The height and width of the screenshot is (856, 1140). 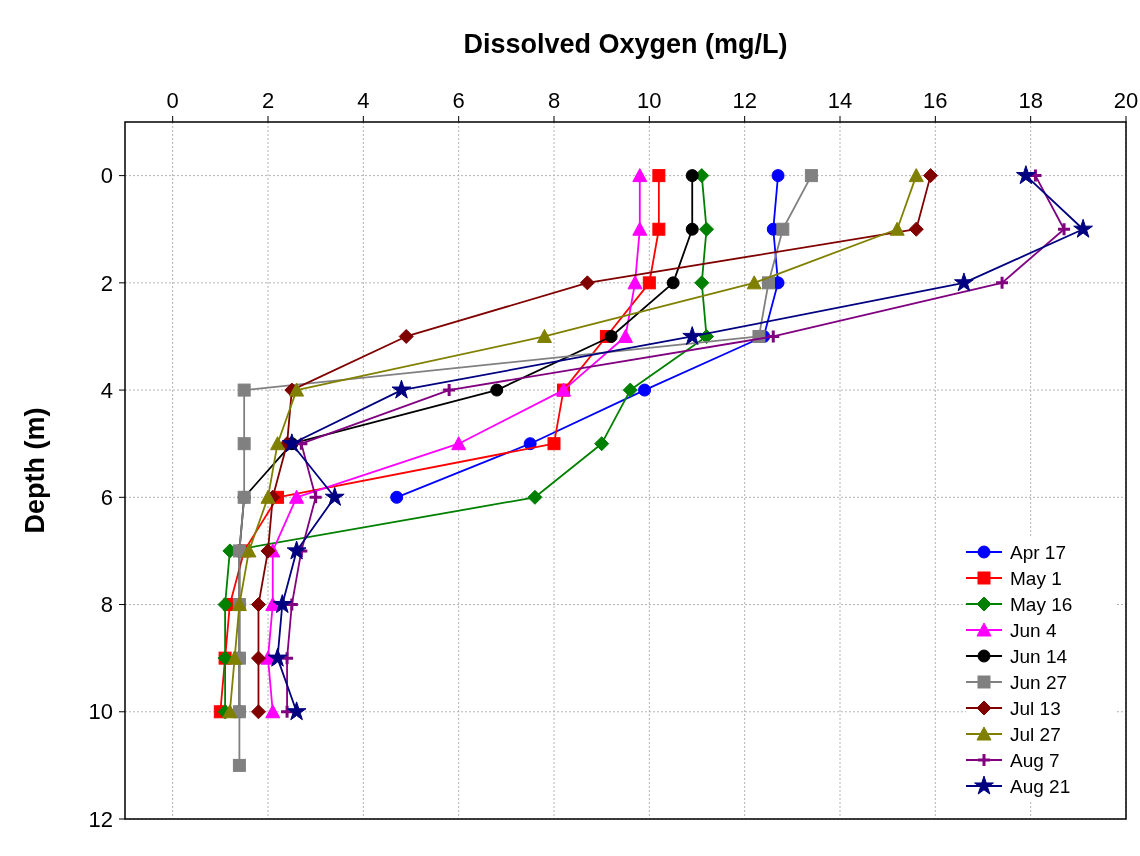 What do you see at coordinates (268, 100) in the screenshot?
I see `x-tick-label: 2` at bounding box center [268, 100].